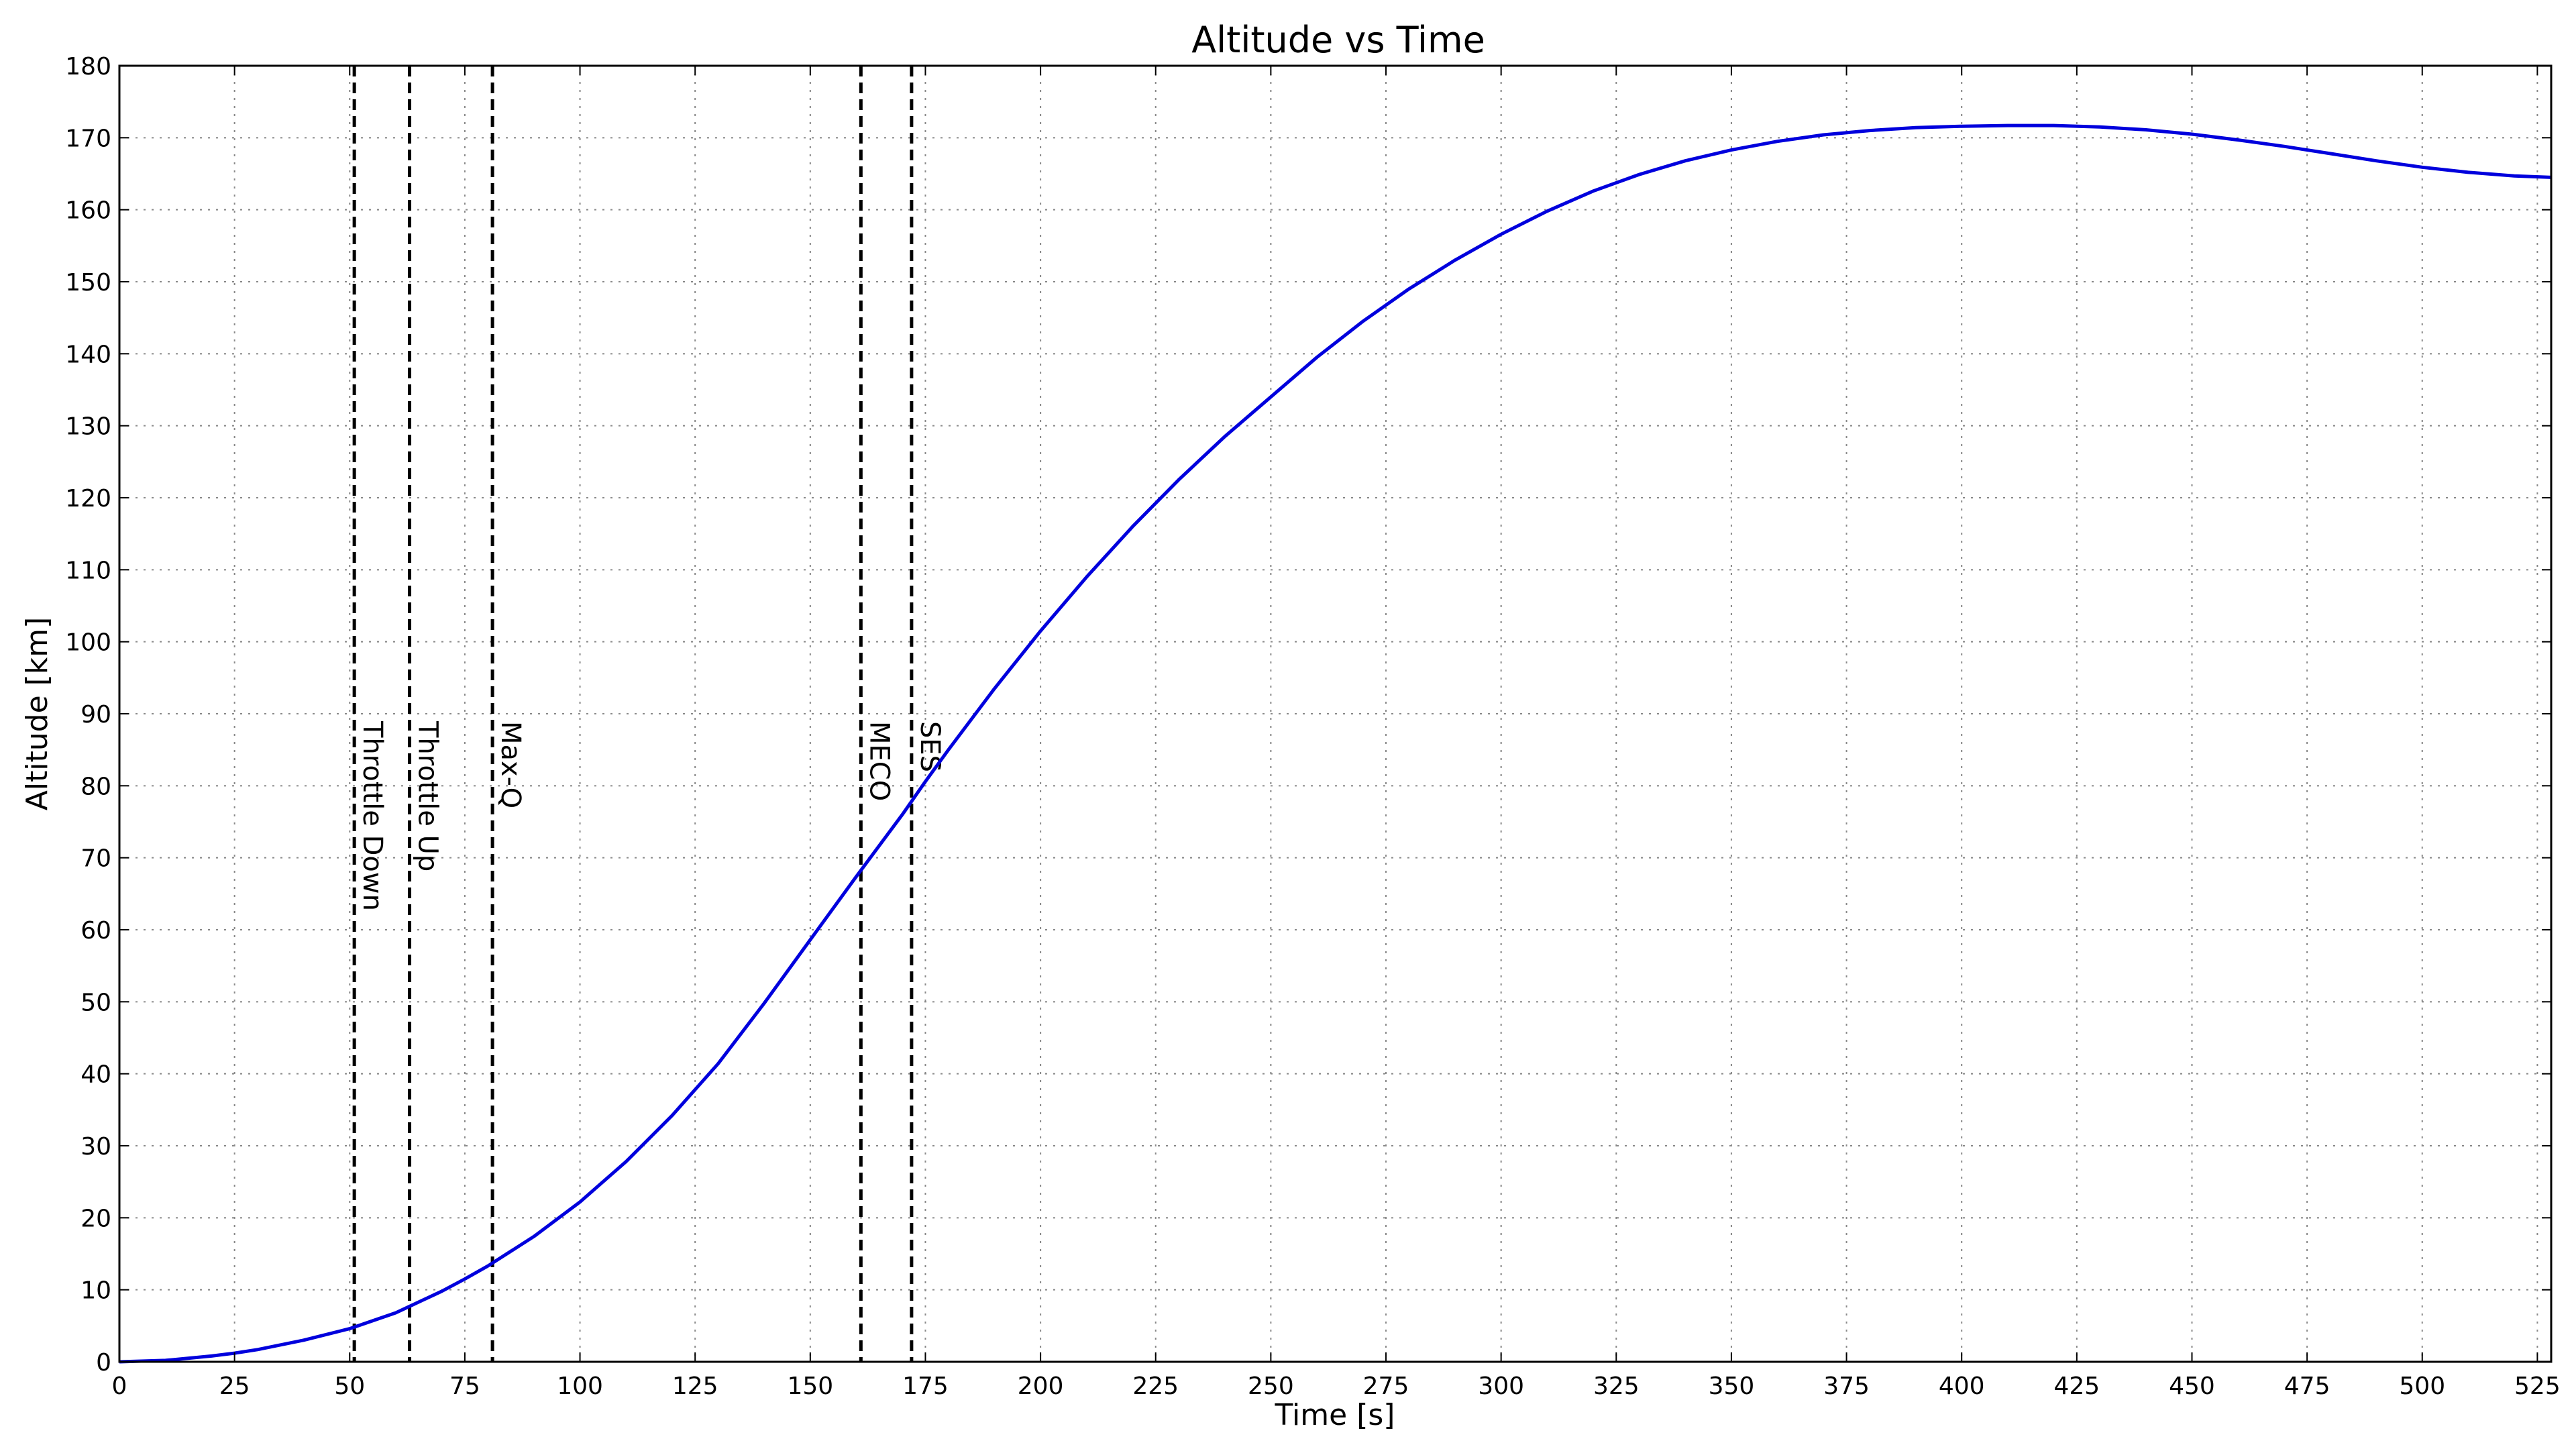 This screenshot has width=2576, height=1449. What do you see at coordinates (580, 1386) in the screenshot?
I see `x-tick-label: 100` at bounding box center [580, 1386].